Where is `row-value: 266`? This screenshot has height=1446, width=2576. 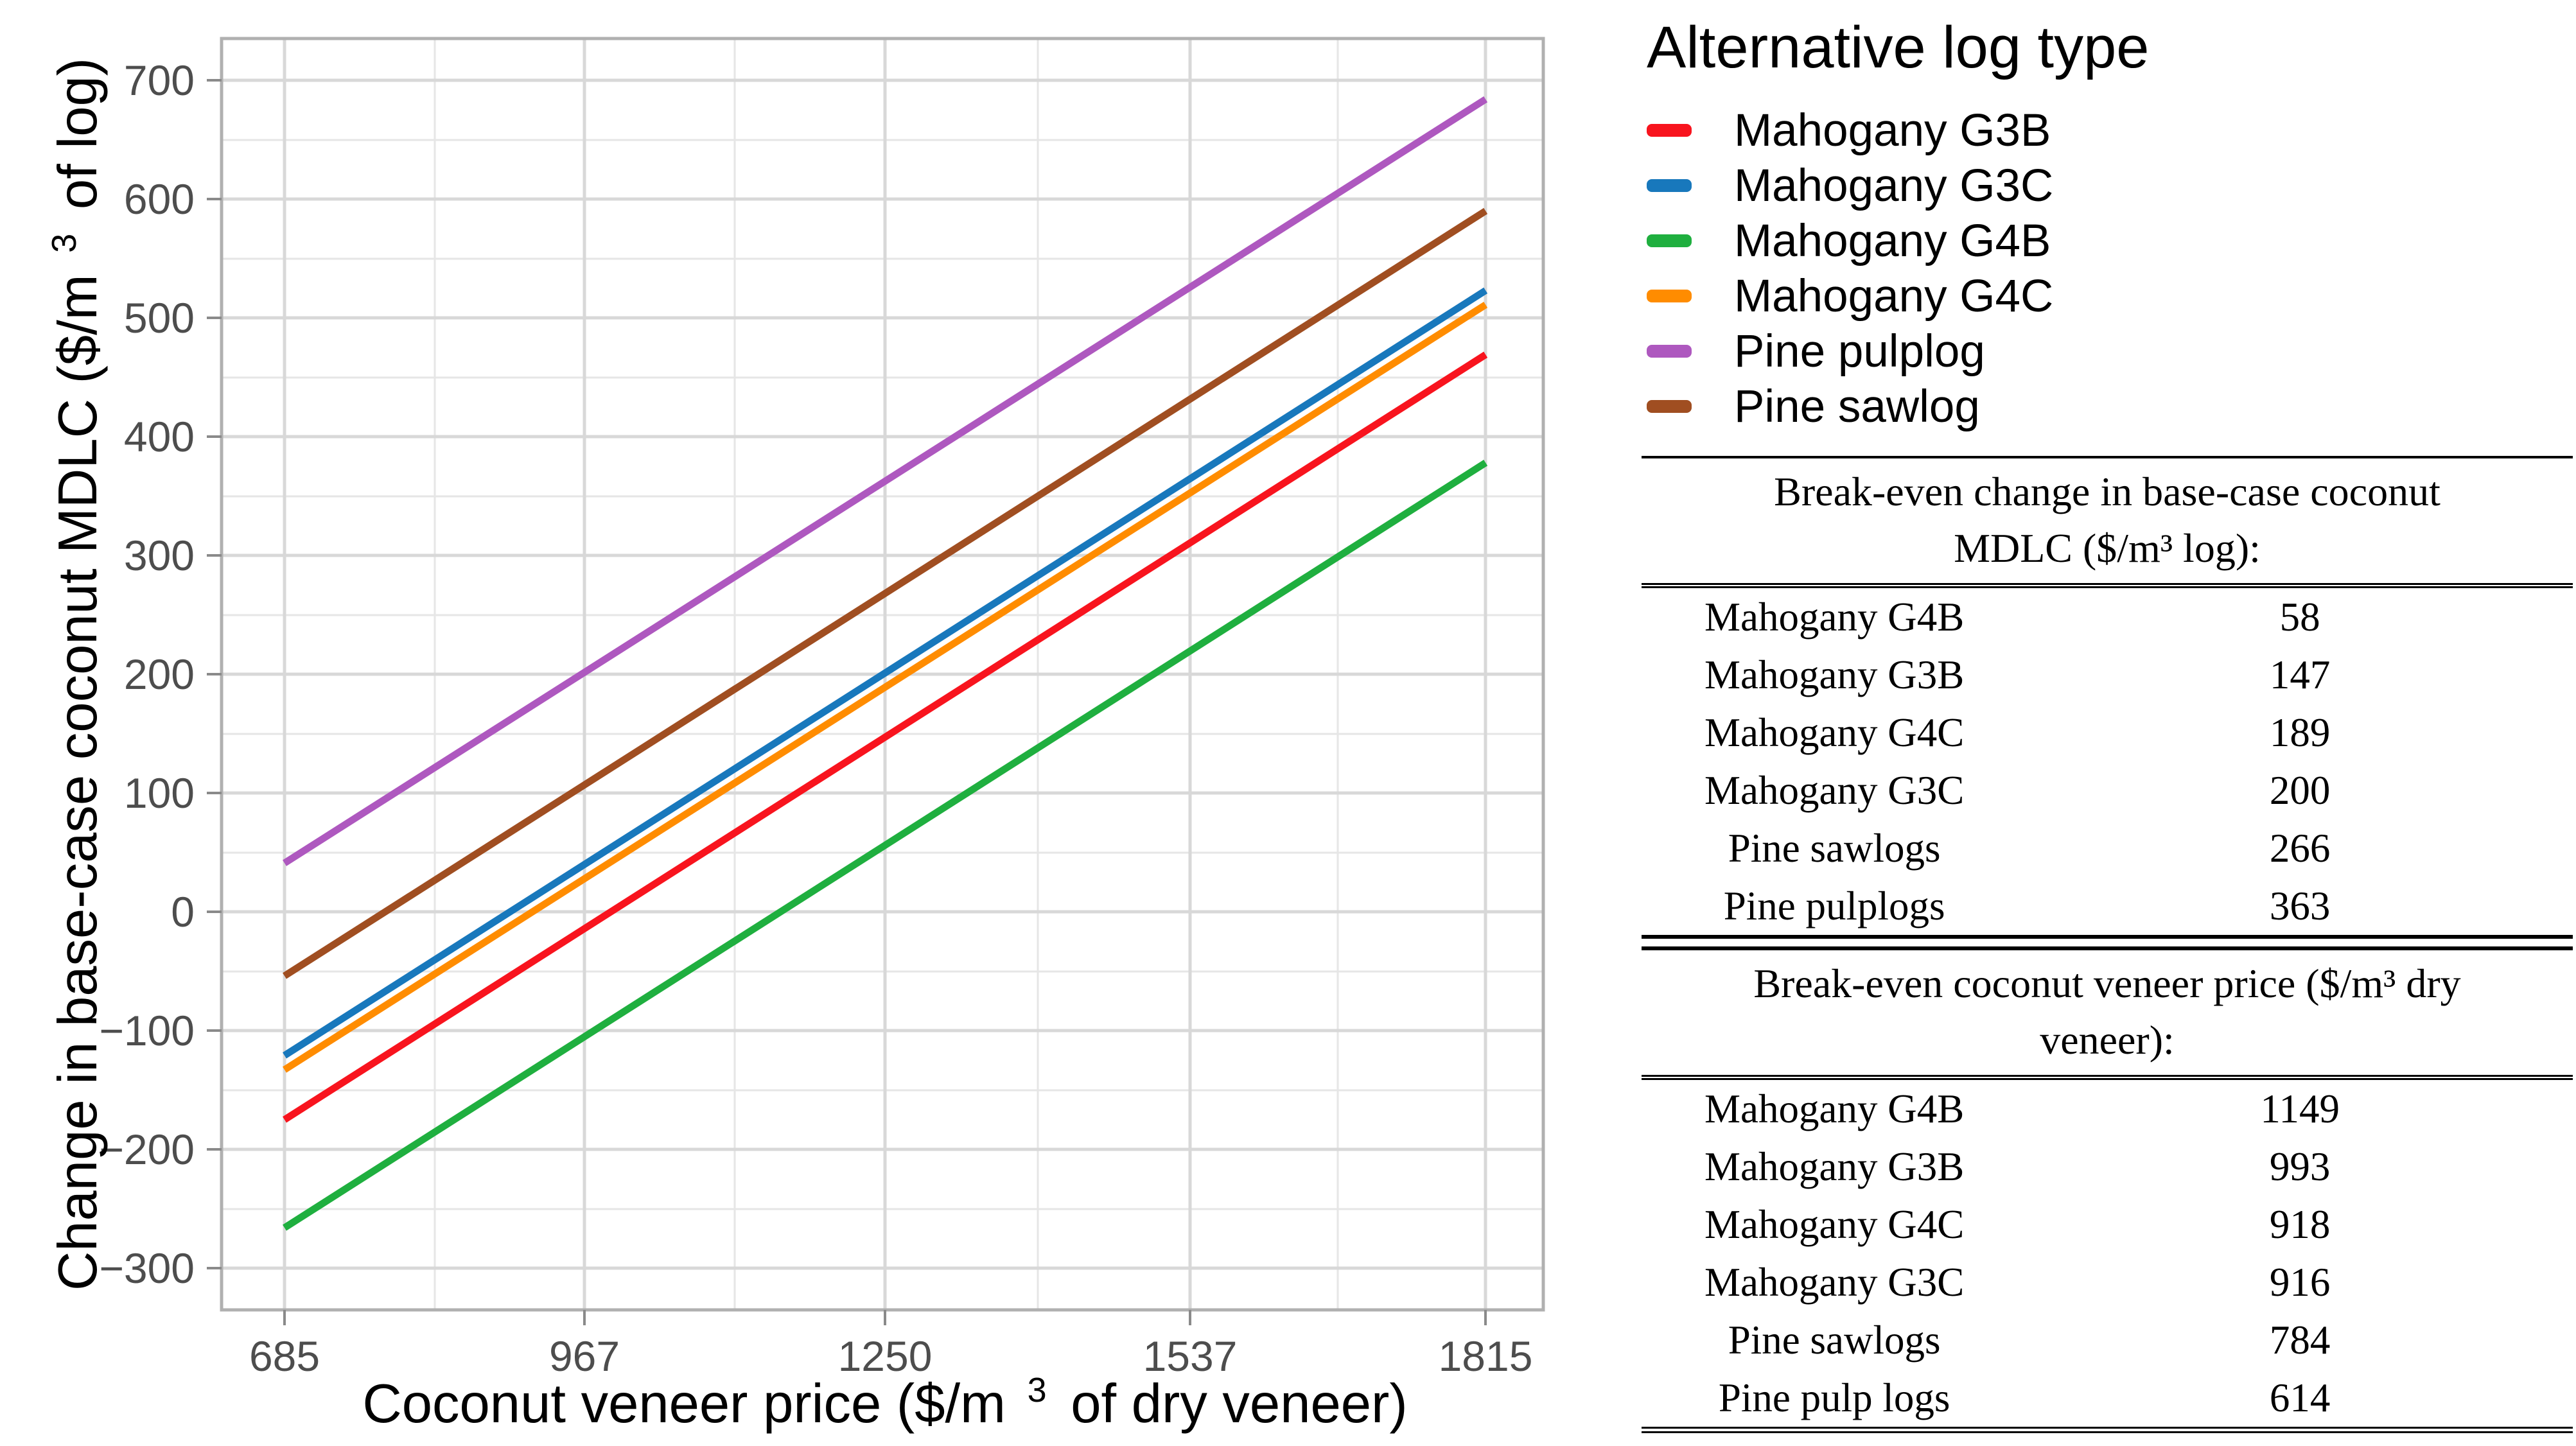
row-value: 266 is located at coordinates (2300, 848).